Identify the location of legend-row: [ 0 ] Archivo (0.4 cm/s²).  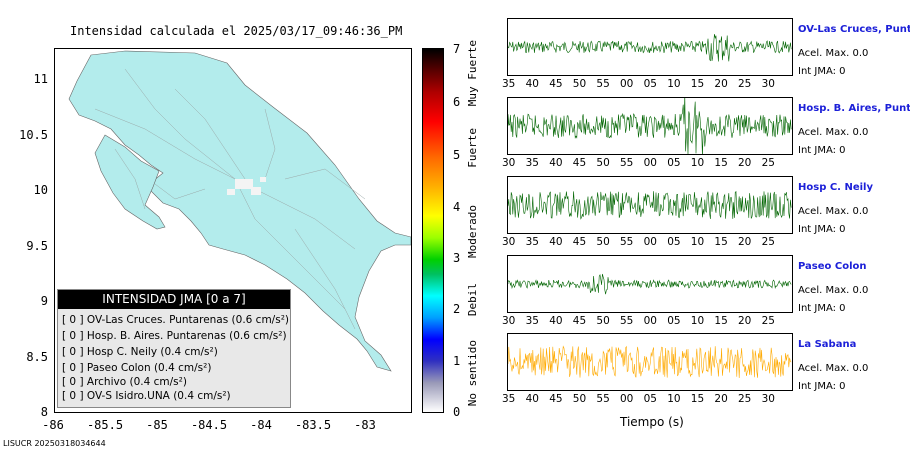
(124, 382).